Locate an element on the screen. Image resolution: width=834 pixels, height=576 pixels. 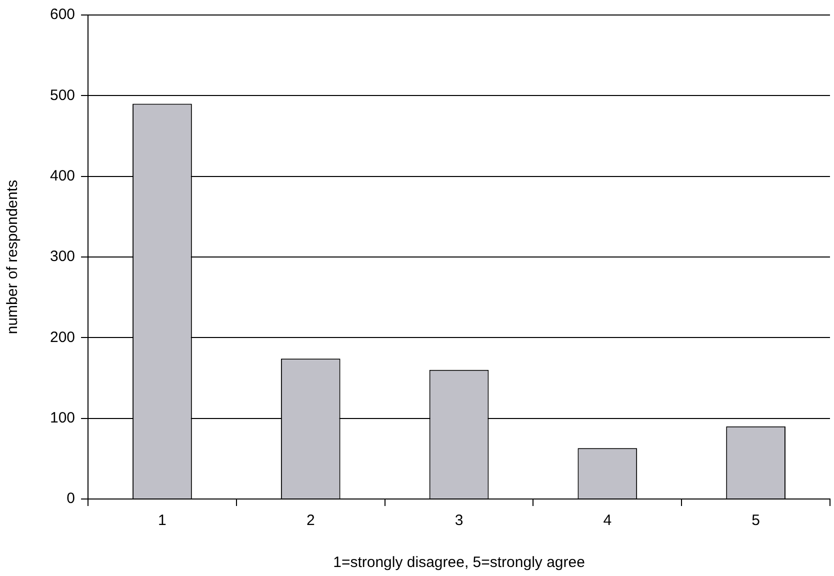
y-tick-label: 200 is located at coordinates (63, 337).